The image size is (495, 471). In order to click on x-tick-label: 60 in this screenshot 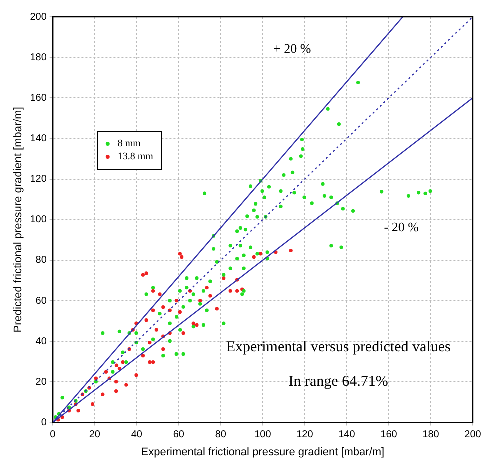, I will do `click(179, 435)`.